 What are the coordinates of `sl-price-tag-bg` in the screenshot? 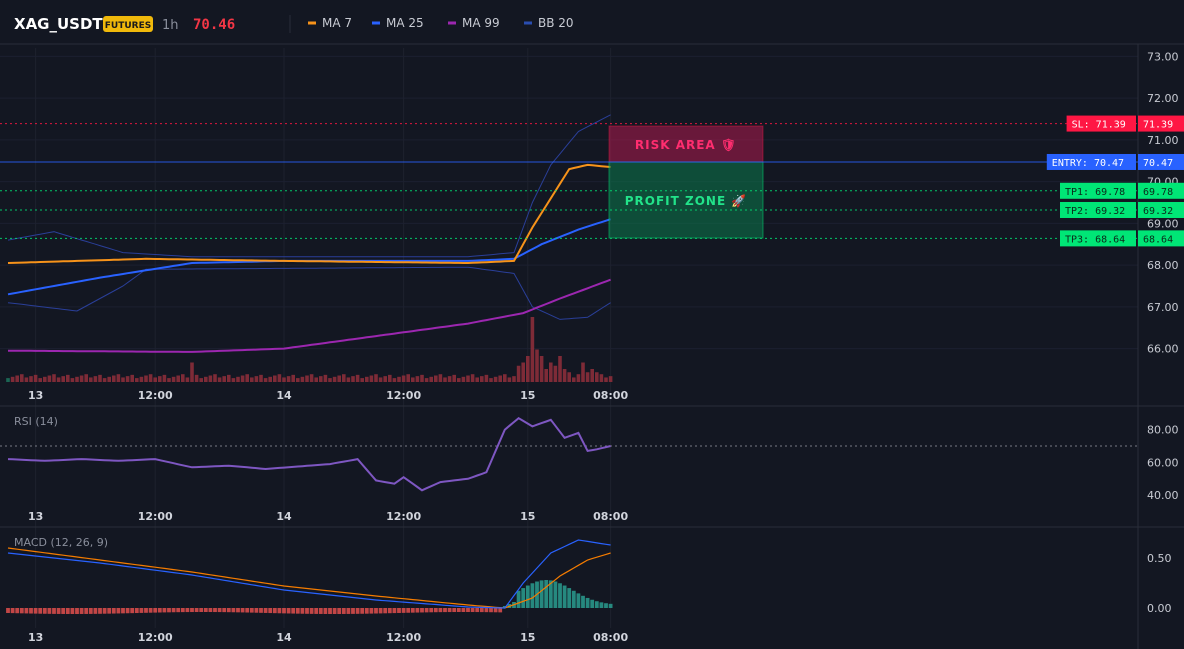 It's located at (1161, 123).